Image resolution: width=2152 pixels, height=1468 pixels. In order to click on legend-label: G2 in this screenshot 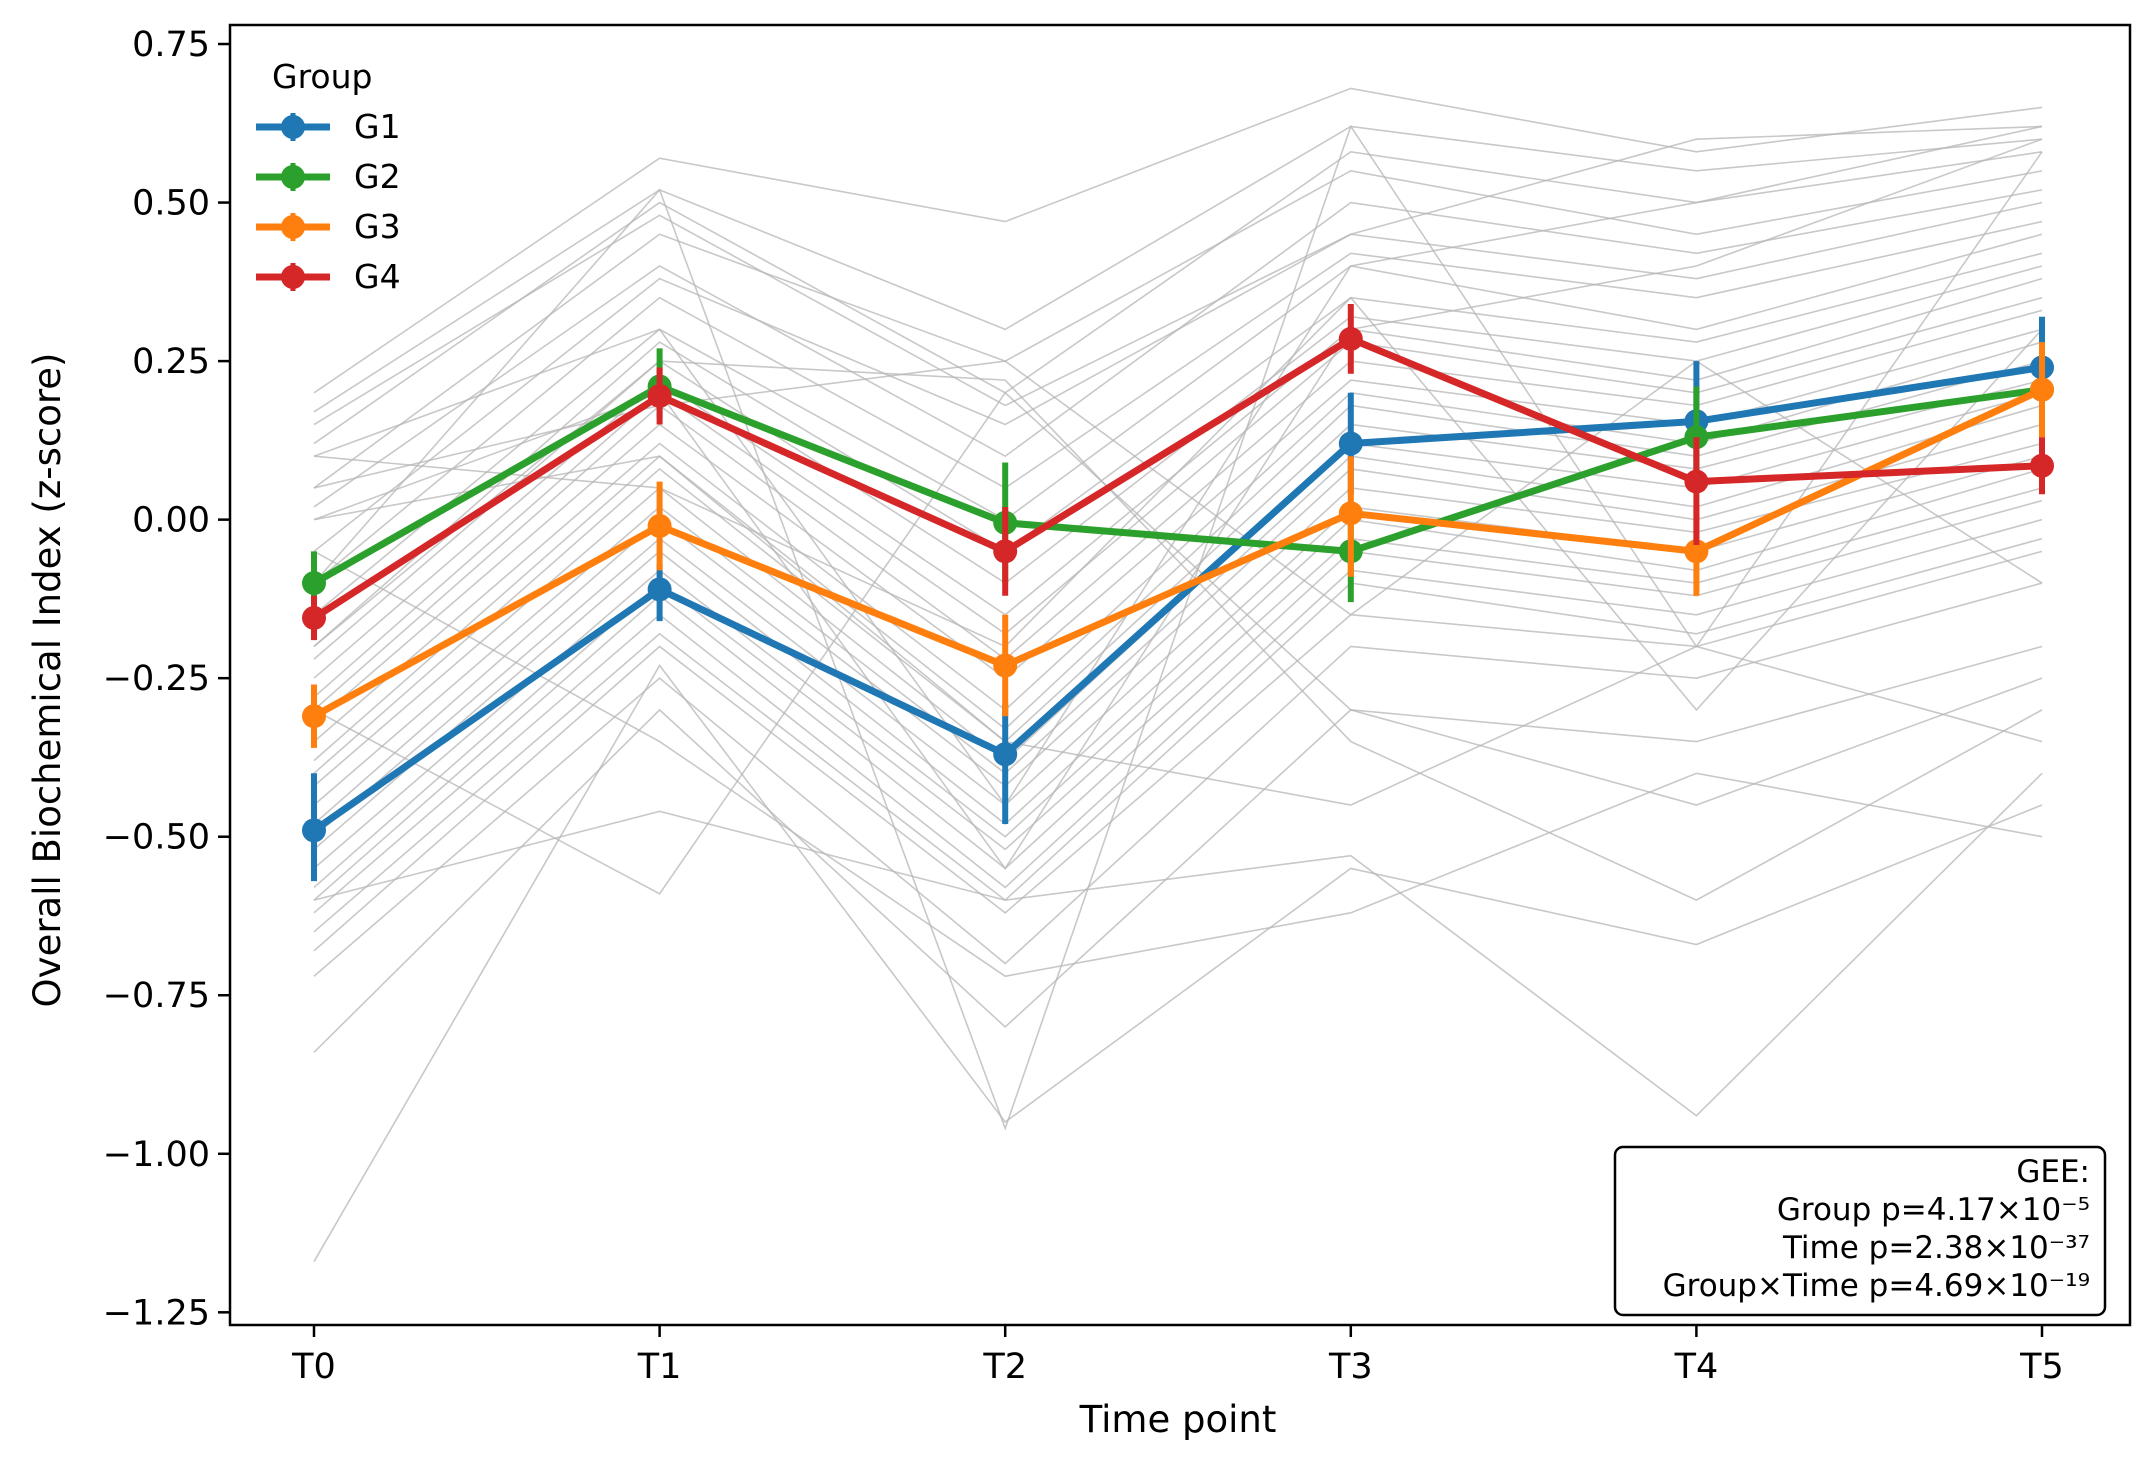, I will do `click(377, 176)`.